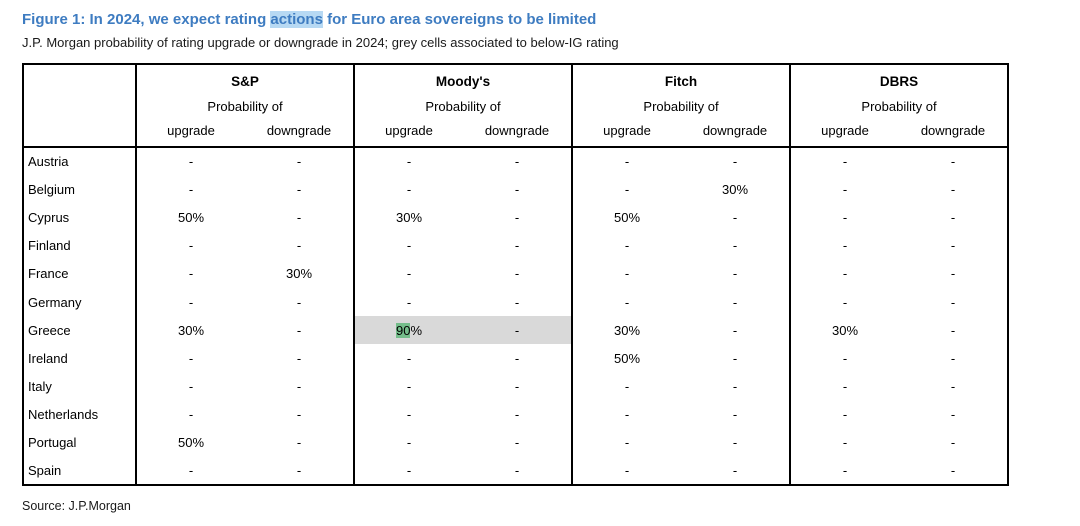 This screenshot has width=1080, height=526. I want to click on country-label: Spain, so click(80, 471).